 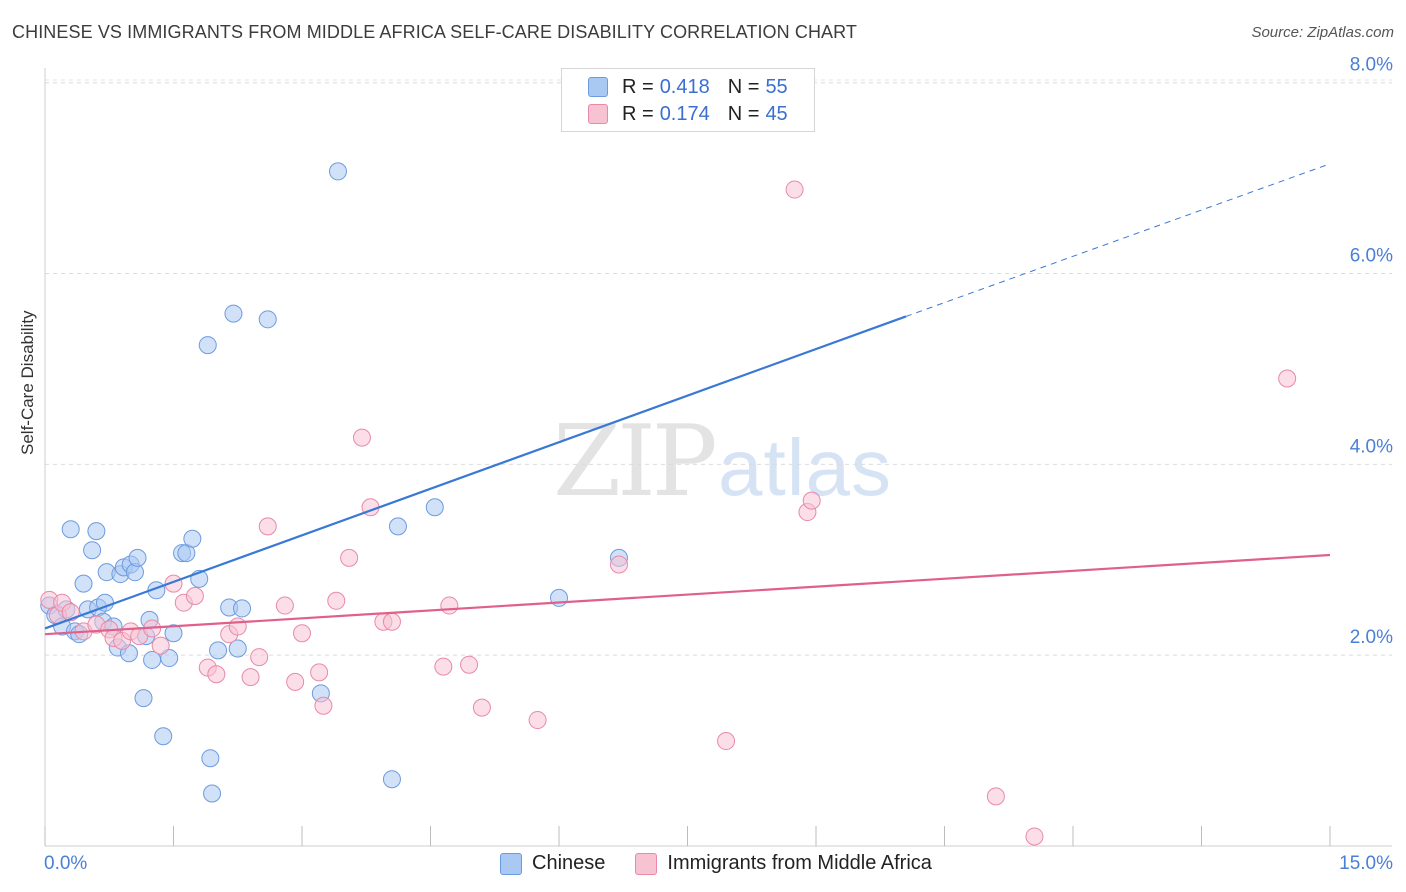 What do you see at coordinates (635, 462) in the screenshot?
I see `watermark-zip: ZIP` at bounding box center [635, 462].